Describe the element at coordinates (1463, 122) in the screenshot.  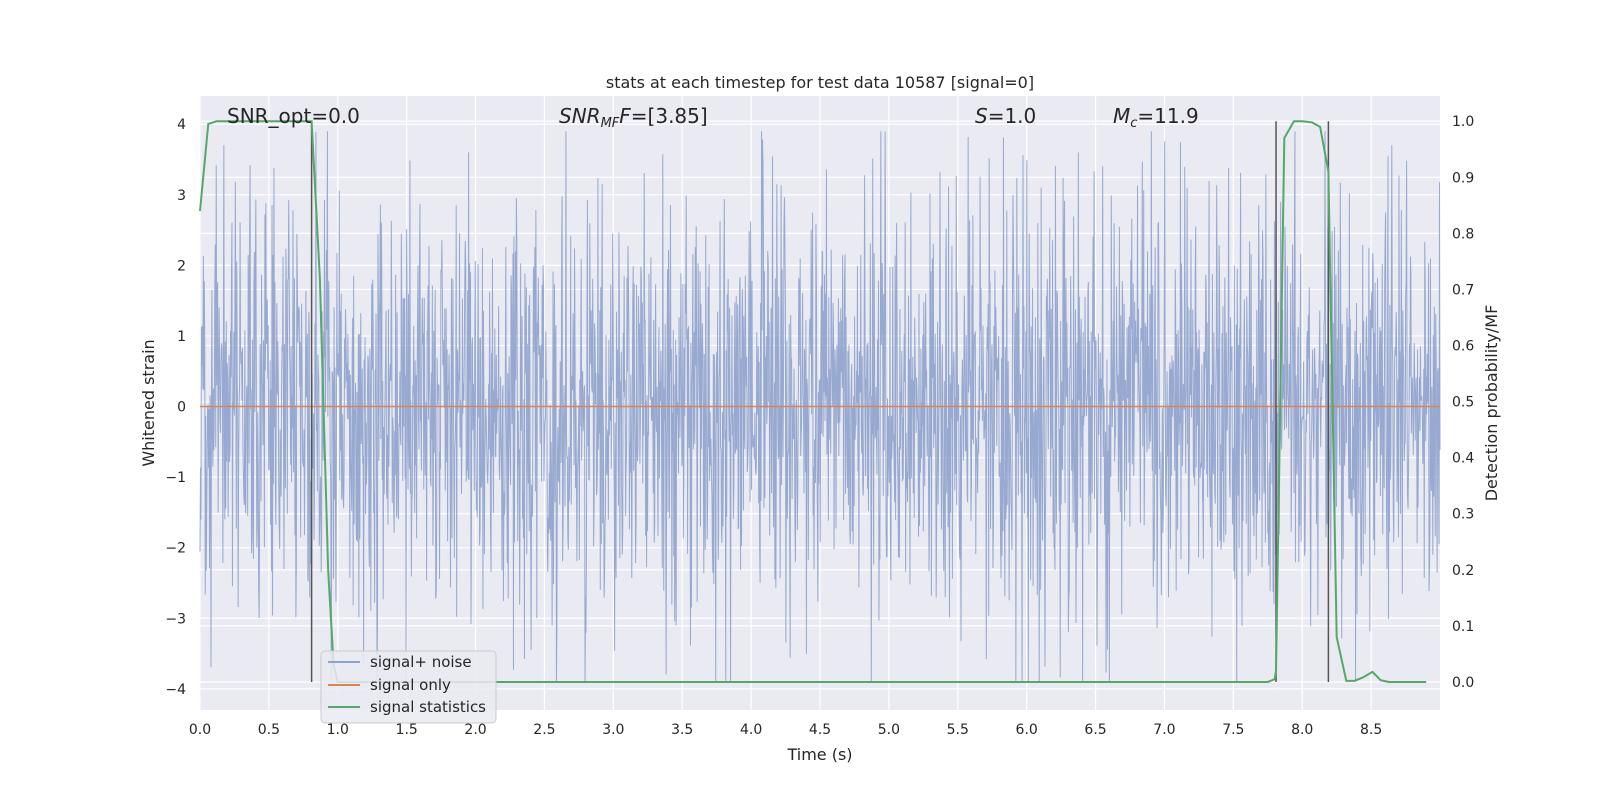
I see `y-right-tick-label: 1.0` at that location.